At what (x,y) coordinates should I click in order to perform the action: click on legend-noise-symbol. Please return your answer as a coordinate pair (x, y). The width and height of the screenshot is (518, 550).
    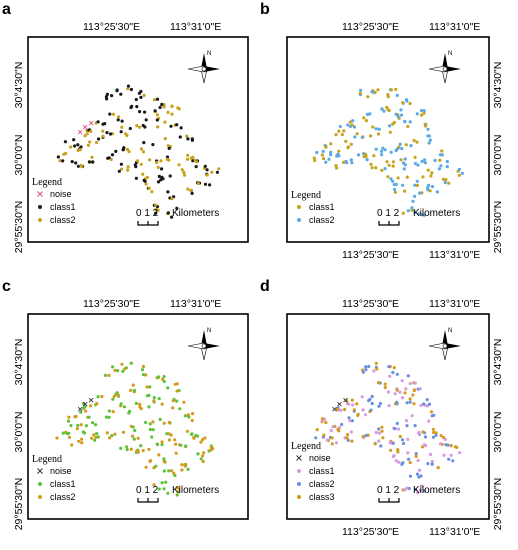
    Looking at the image, I should click on (299, 458).